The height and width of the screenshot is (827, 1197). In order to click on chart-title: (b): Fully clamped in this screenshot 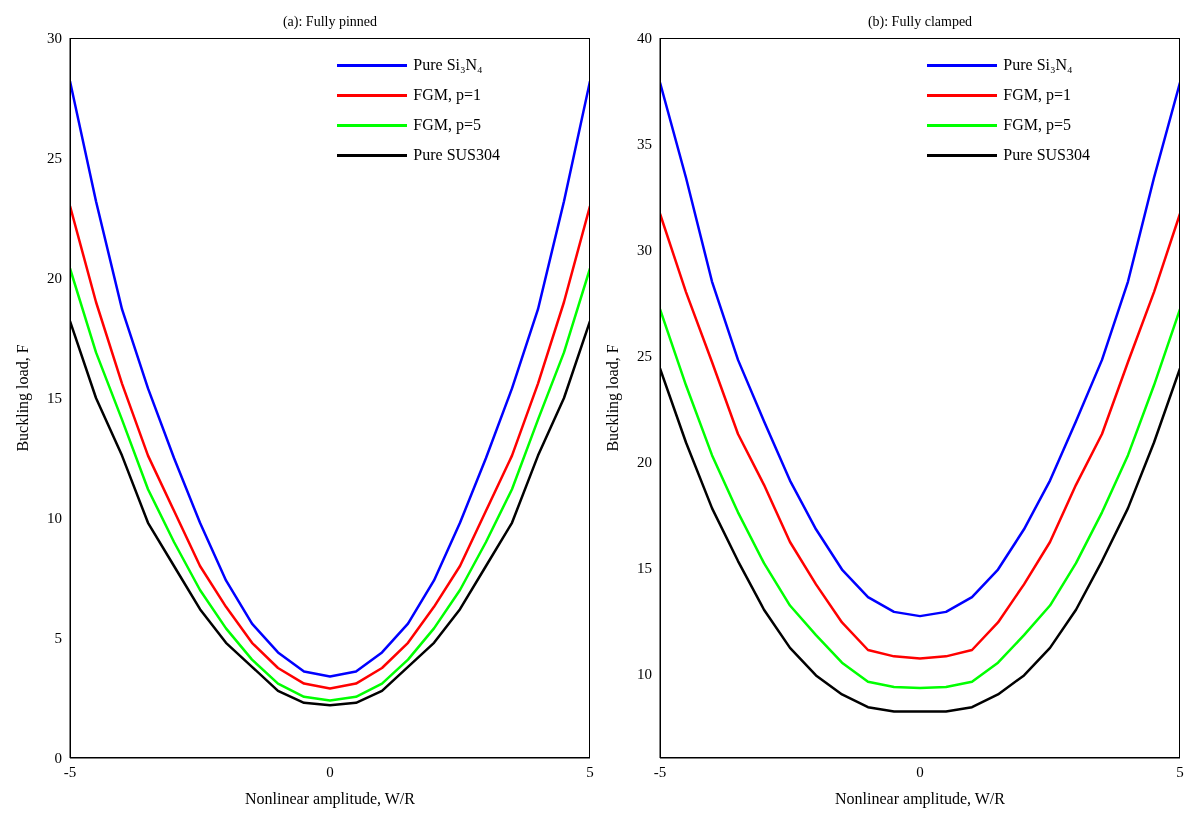, I will do `click(920, 22)`.